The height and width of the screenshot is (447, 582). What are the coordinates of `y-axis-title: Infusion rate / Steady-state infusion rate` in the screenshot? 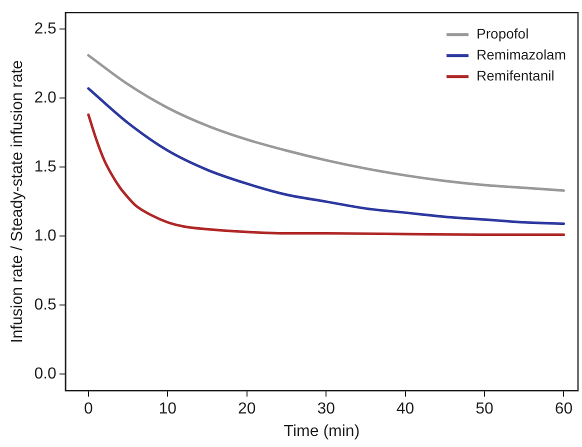 It's located at (17, 202).